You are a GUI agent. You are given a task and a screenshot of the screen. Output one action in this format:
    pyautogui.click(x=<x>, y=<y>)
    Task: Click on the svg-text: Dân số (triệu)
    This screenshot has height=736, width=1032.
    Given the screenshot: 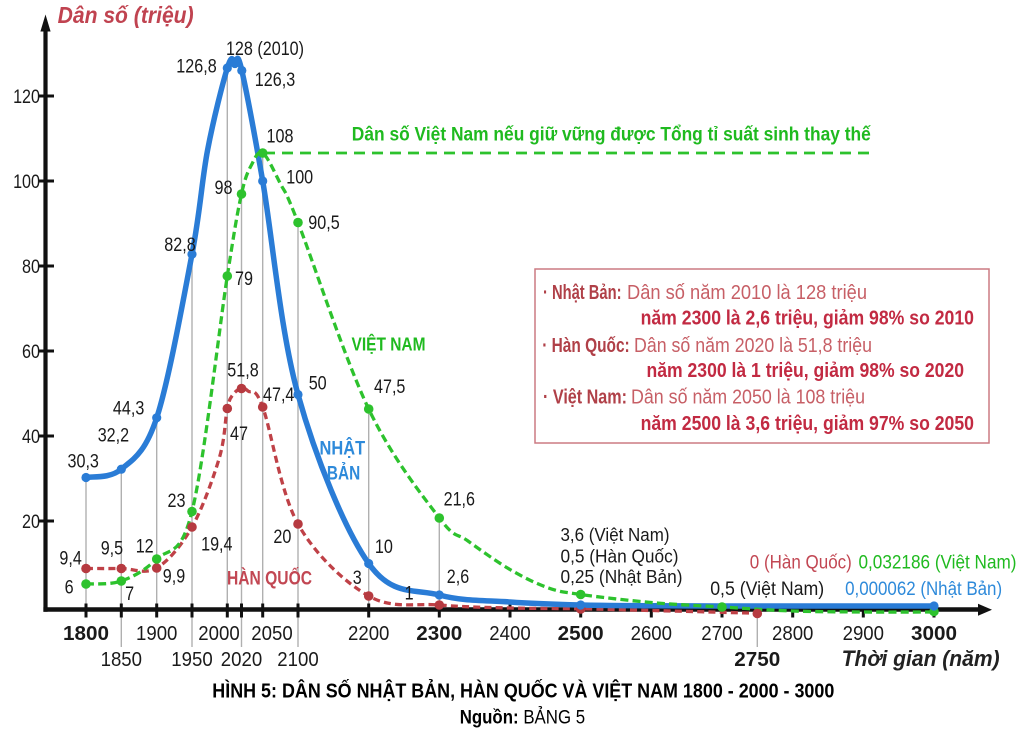 What is the action you would take?
    pyautogui.click(x=126, y=15)
    